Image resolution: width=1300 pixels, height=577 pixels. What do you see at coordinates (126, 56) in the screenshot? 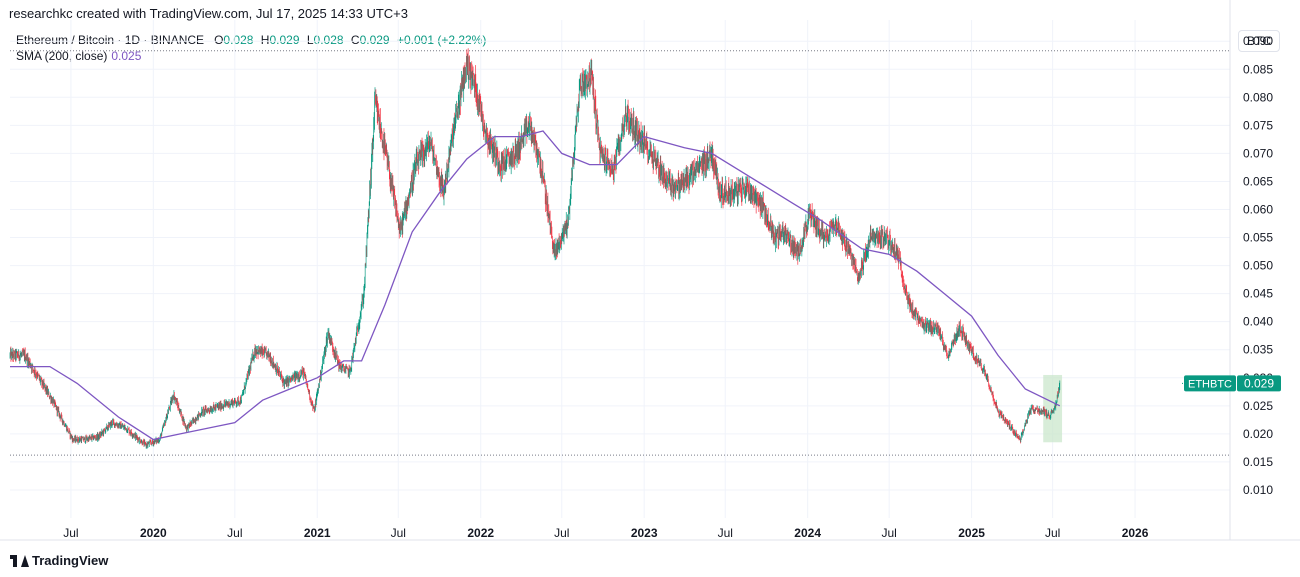
I see `sma-value: 0.025` at bounding box center [126, 56].